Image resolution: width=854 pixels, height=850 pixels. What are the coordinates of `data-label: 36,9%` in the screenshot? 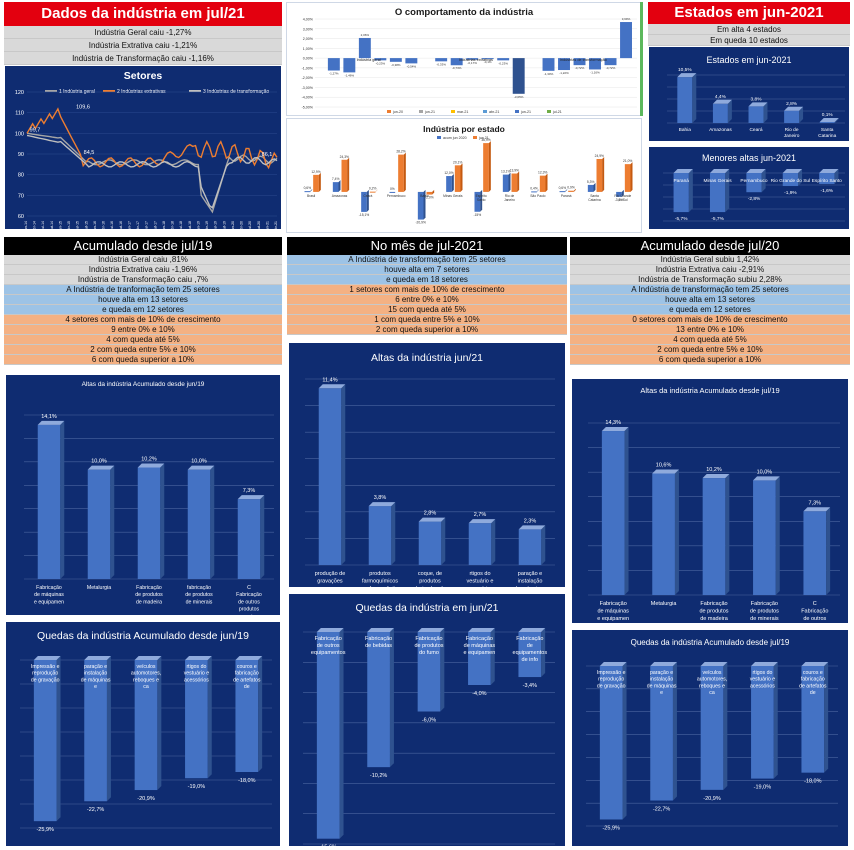 It's located at (485, 140).